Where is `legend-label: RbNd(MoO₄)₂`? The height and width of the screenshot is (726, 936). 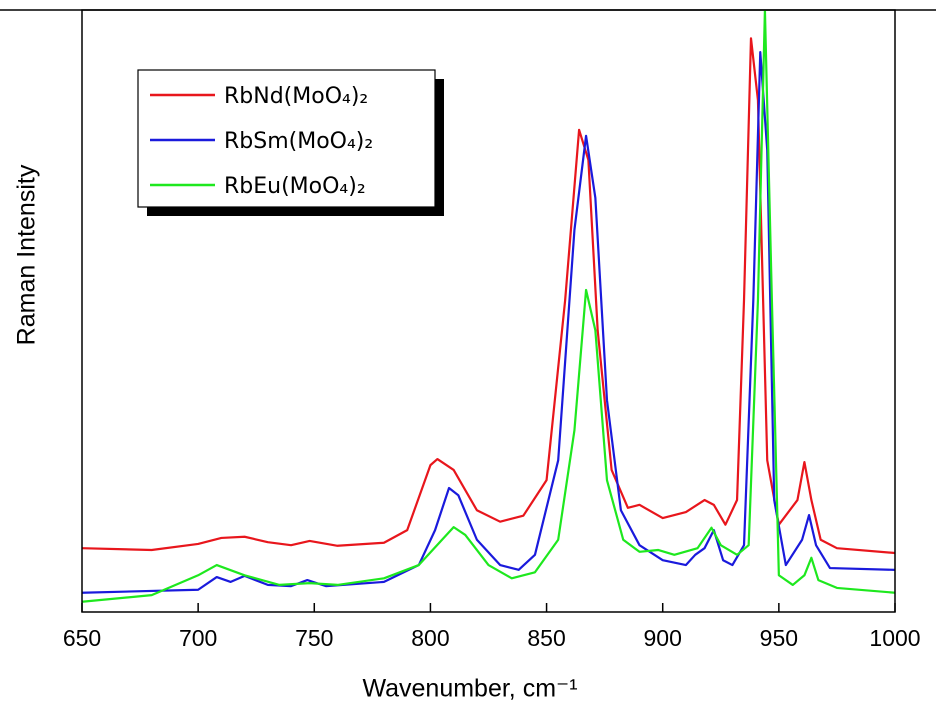 legend-label: RbNd(MoO₄)₂ is located at coordinates (296, 96).